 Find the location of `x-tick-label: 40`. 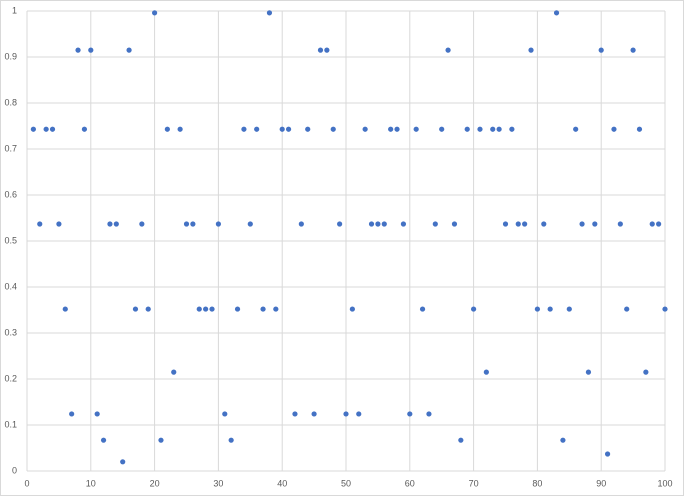

x-tick-label: 40 is located at coordinates (282, 483).